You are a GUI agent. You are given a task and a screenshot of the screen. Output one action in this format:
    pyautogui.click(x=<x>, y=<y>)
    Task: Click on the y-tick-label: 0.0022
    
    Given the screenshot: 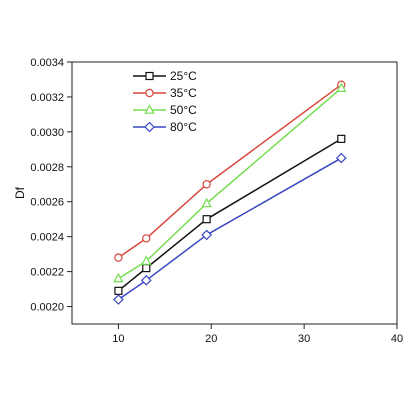 What is the action you would take?
    pyautogui.click(x=47, y=273)
    